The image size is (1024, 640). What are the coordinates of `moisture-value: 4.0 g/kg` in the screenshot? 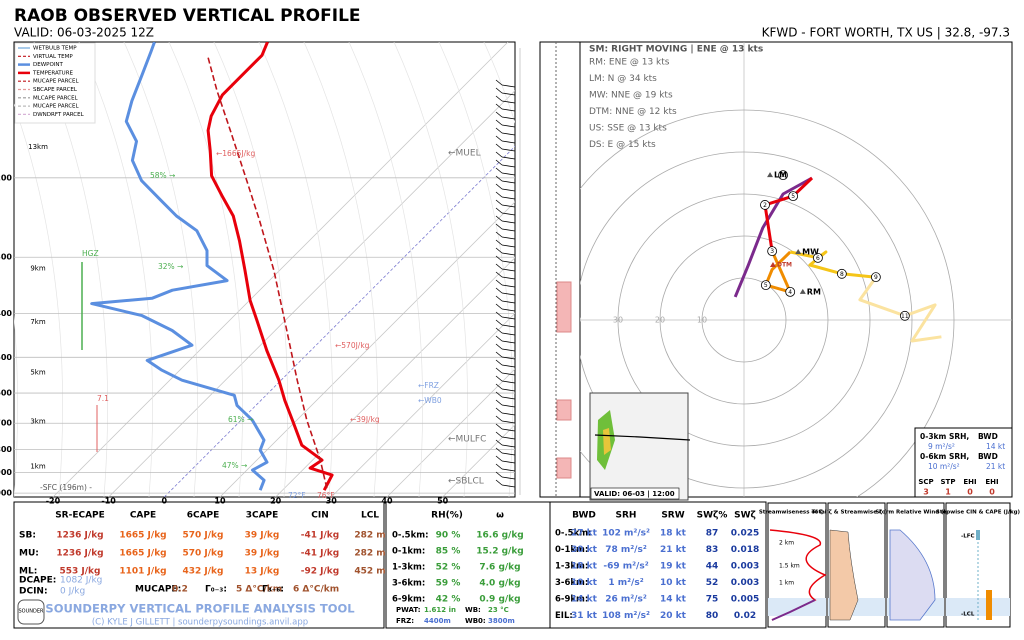 It's located at (499, 584).